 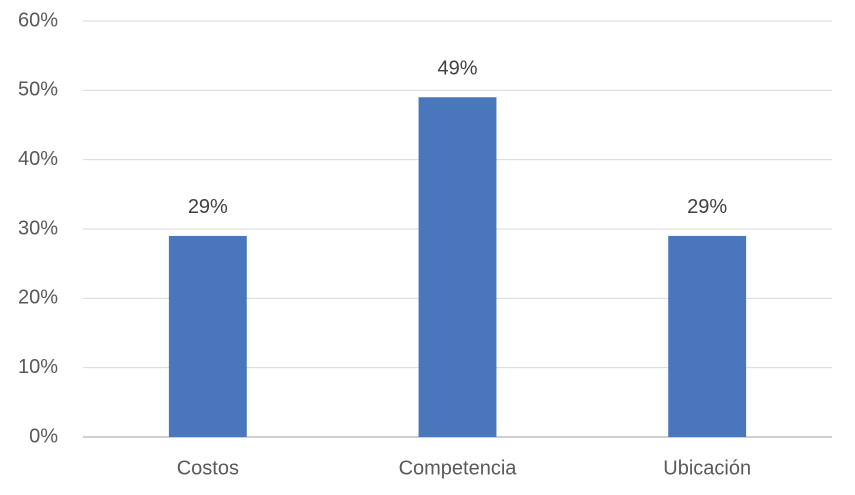 What do you see at coordinates (38, 298) in the screenshot?
I see `y-tick-label: 20%` at bounding box center [38, 298].